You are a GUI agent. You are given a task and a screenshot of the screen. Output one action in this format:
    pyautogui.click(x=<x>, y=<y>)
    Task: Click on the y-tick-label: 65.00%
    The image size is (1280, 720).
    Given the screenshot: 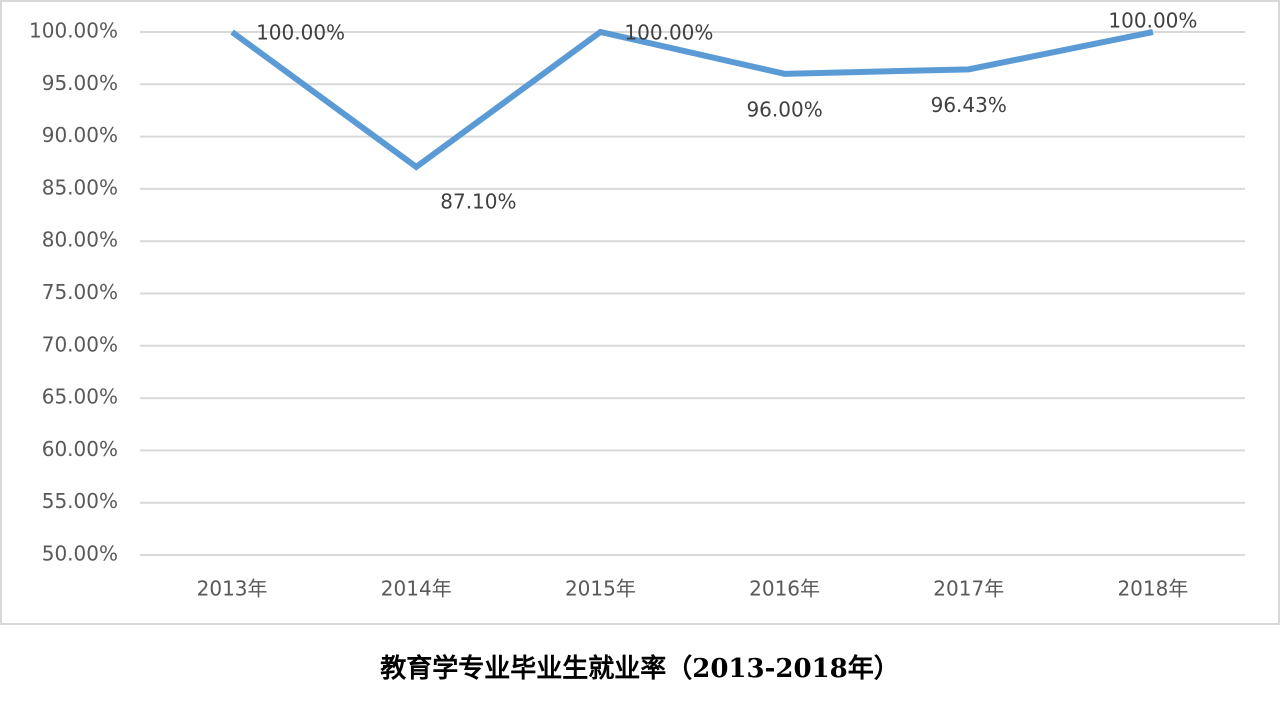 What is the action you would take?
    pyautogui.click(x=80, y=397)
    